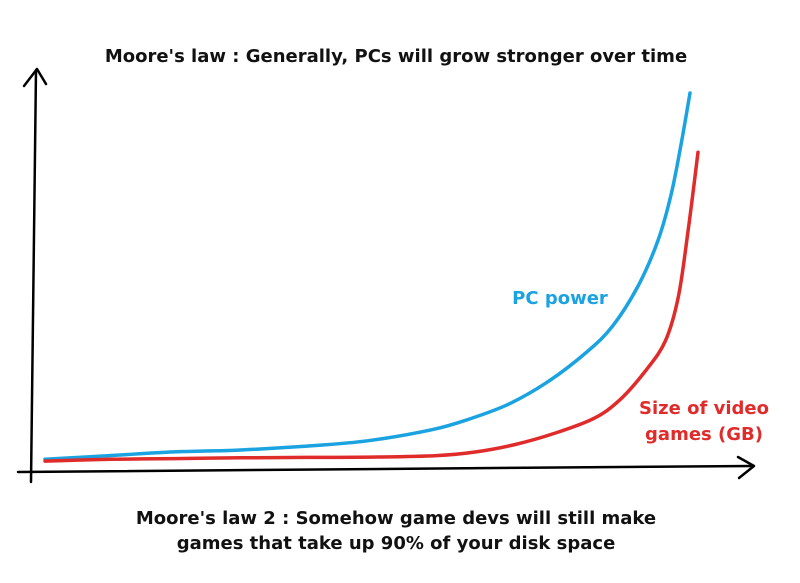 This screenshot has height=583, width=800. I want to click on x-axis-arrowhead, so click(746, 467).